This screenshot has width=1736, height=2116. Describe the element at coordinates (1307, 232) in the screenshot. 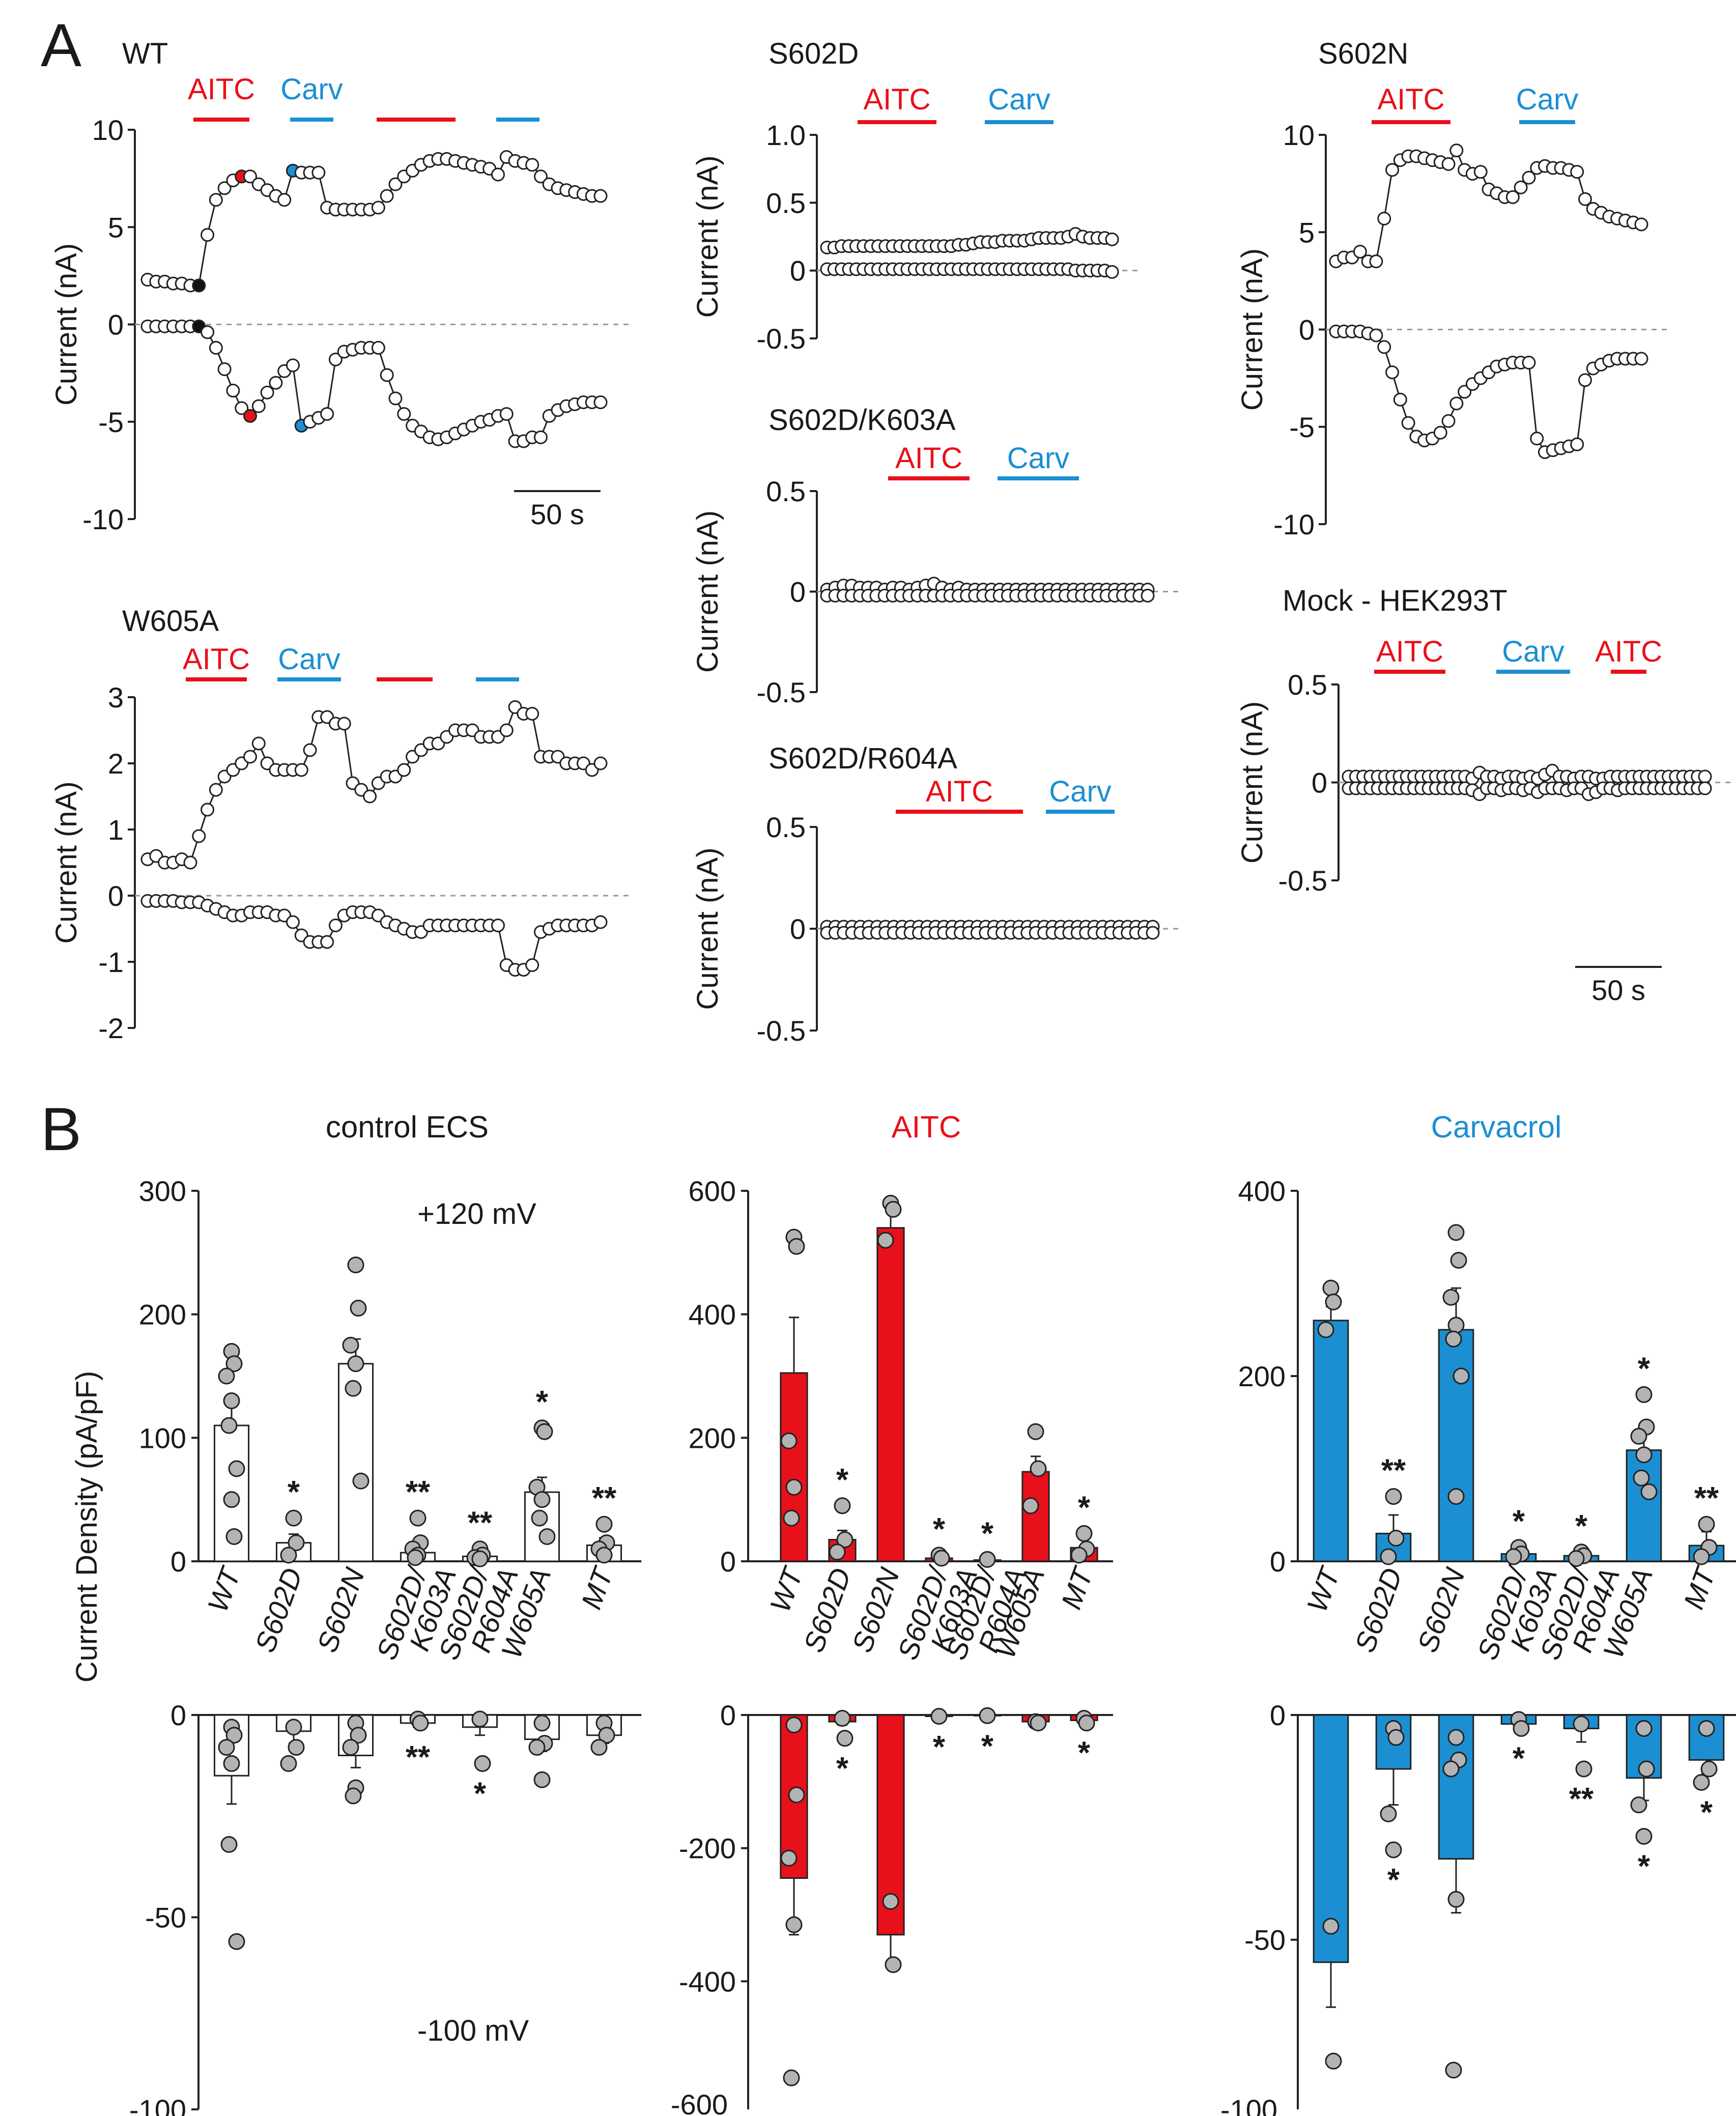

I see `y-tick-label: 5` at that location.